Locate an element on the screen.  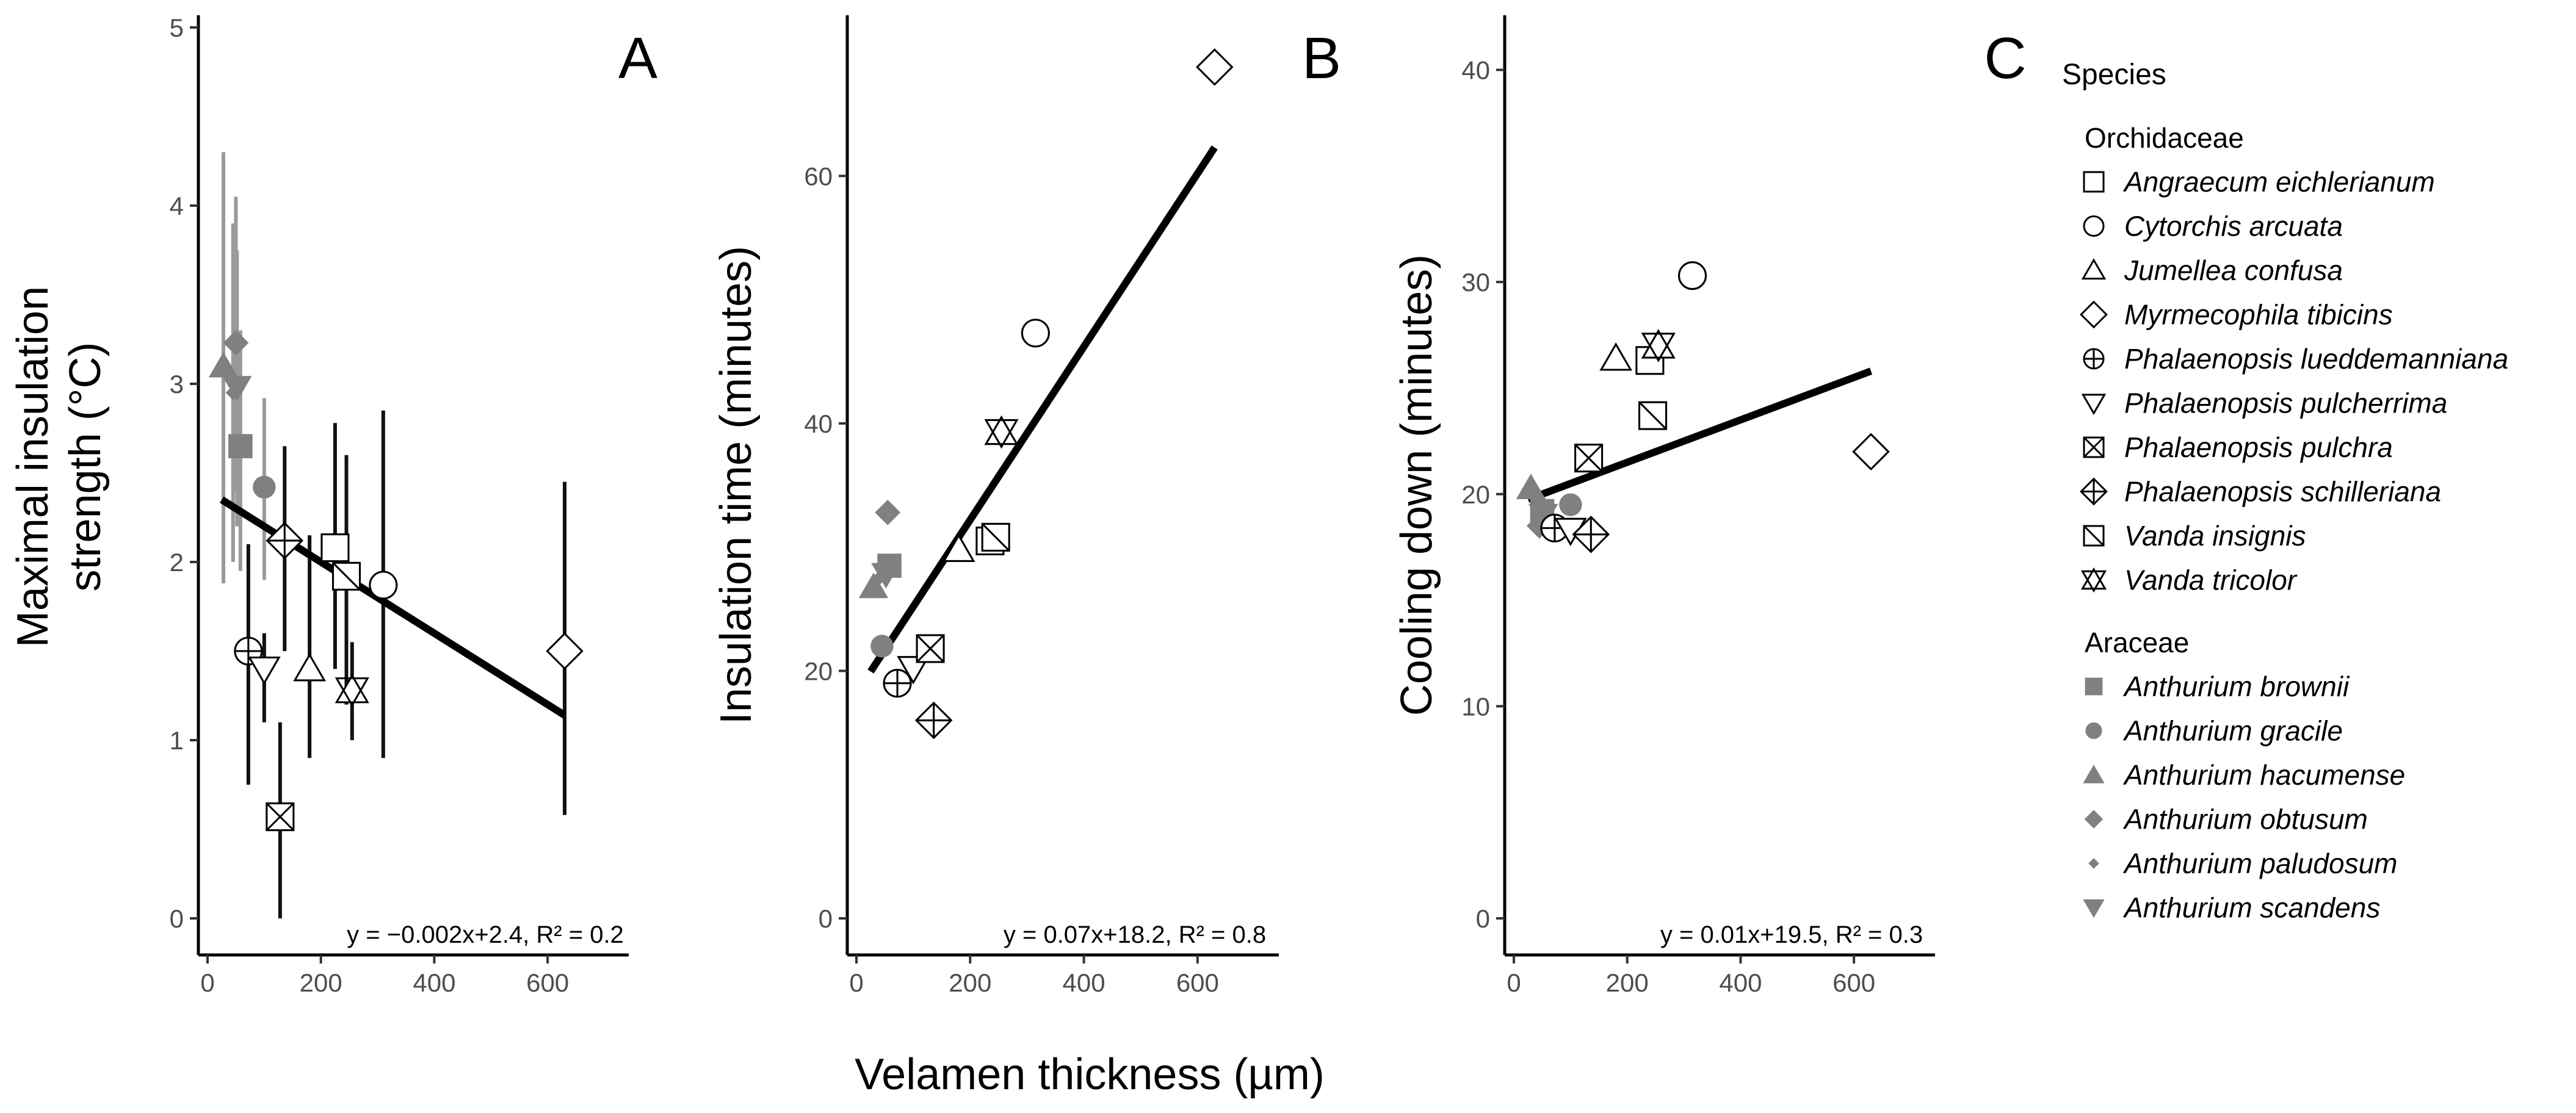
point-anthurium-gracile is located at coordinates (882, 646).